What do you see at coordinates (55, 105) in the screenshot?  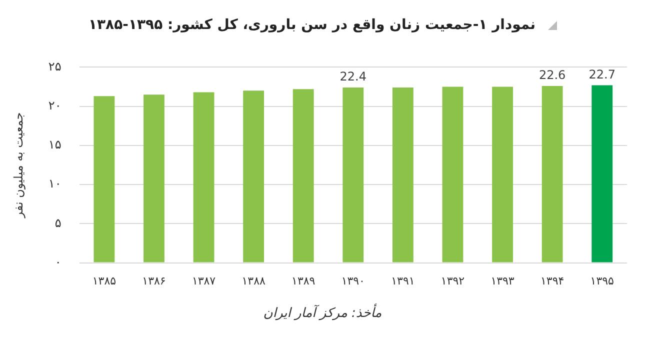 I see `y-tick-label: ۲۰` at bounding box center [55, 105].